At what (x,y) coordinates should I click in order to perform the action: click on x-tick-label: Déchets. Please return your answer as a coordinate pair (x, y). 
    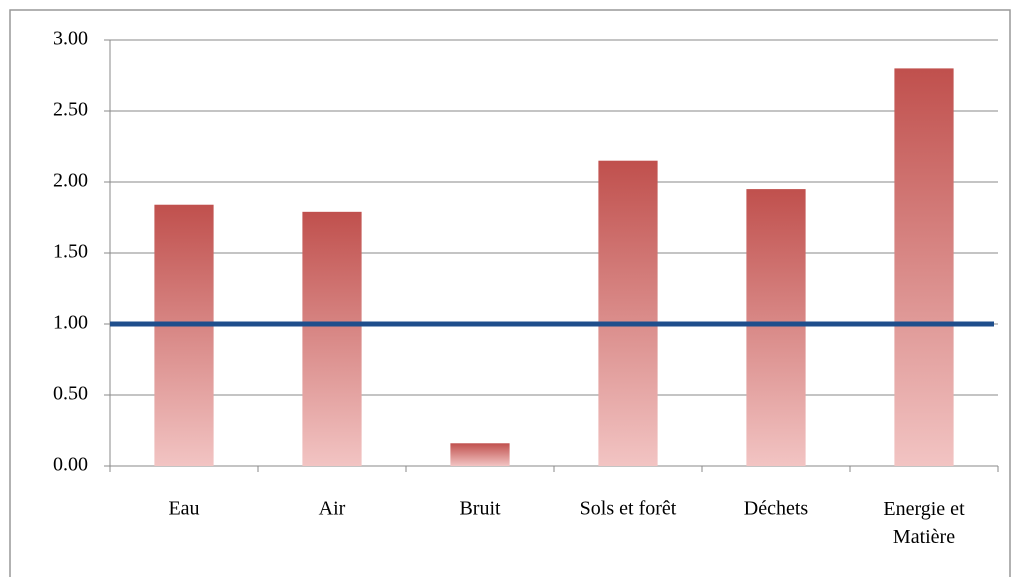
    Looking at the image, I should click on (776, 509).